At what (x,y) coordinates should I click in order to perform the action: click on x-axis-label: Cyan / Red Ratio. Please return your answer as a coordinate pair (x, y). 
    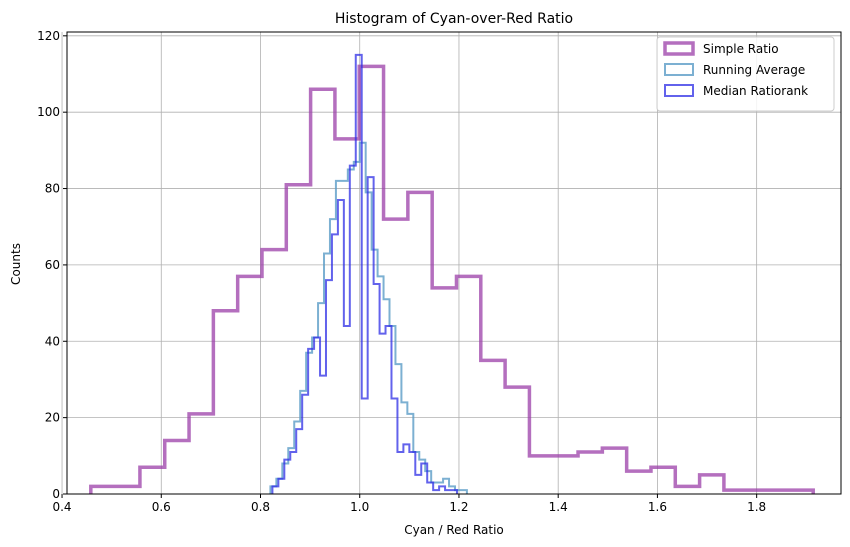
    Looking at the image, I should click on (454, 530).